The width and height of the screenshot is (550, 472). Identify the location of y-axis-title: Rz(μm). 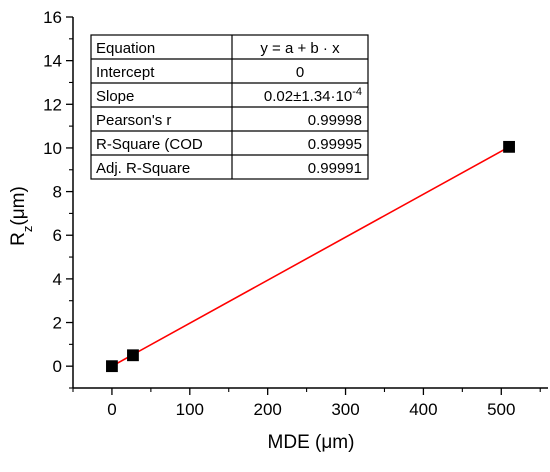
(21, 216).